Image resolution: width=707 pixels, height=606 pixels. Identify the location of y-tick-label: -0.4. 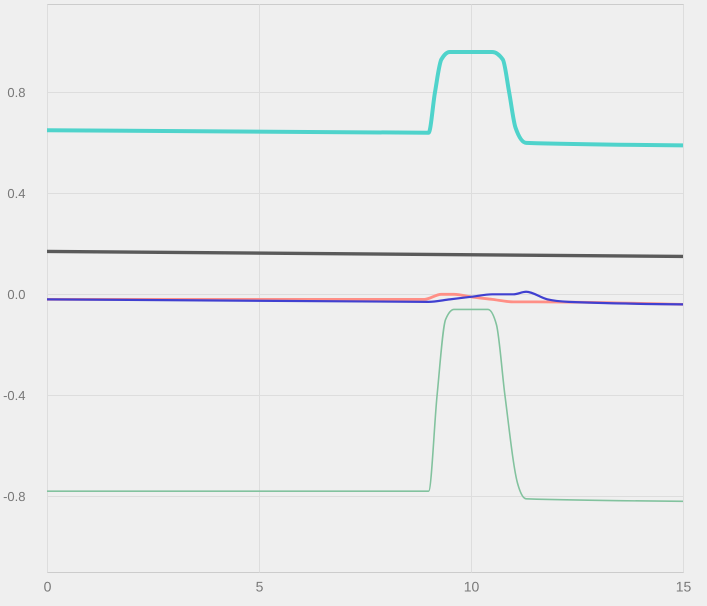
(14, 395).